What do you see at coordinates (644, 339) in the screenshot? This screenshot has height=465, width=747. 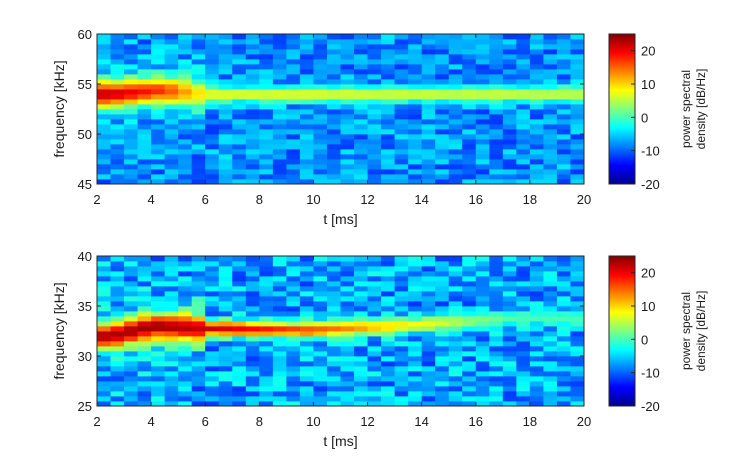 I see `colorbar-tick-label: 0` at bounding box center [644, 339].